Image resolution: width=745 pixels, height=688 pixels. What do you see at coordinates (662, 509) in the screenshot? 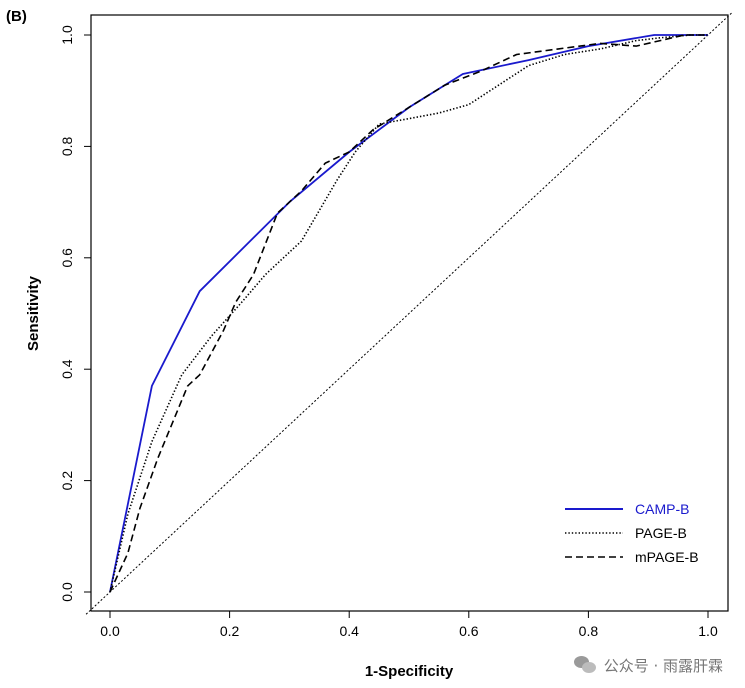
I see `legend-label: CAMP-B` at bounding box center [662, 509].